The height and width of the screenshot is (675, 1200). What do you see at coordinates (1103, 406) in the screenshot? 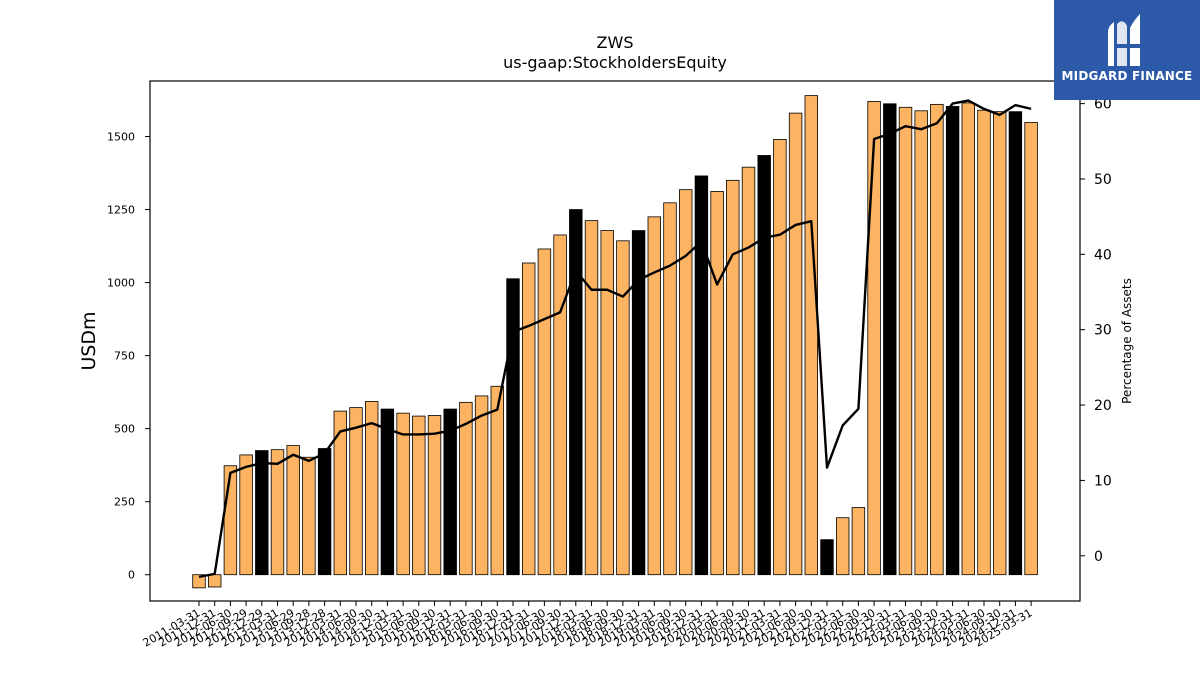
I see `y2-tick-label: 20` at bounding box center [1103, 406].